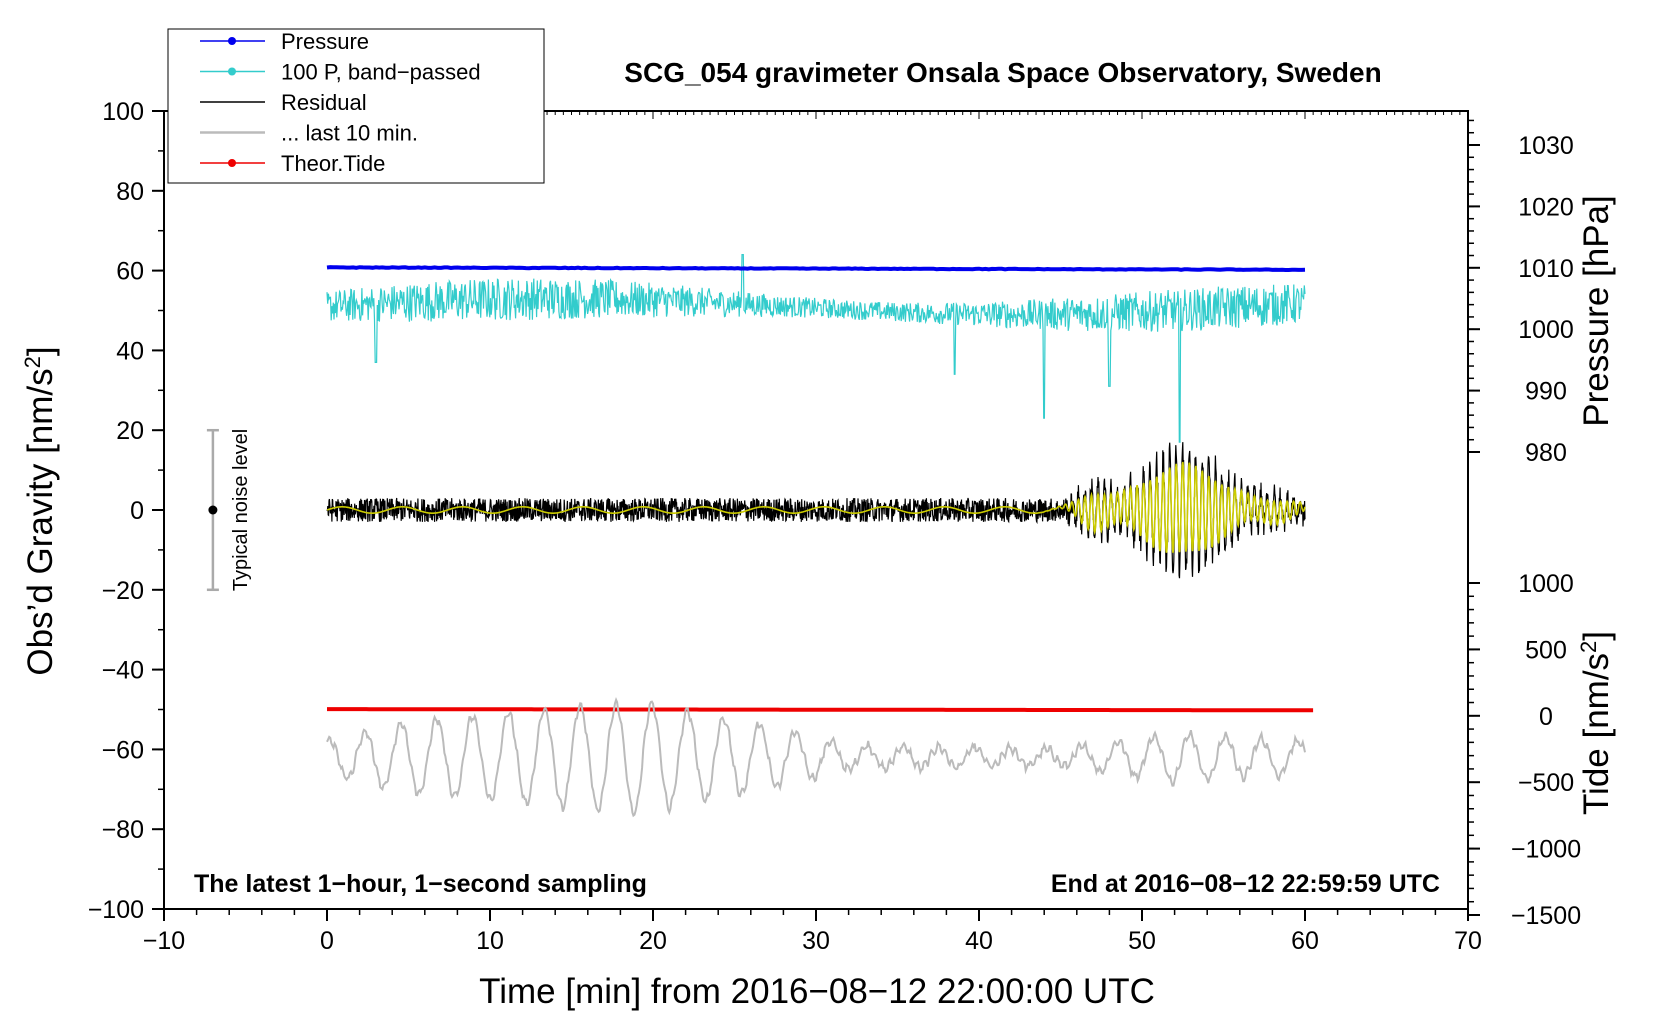 This screenshot has height=1020, width=1660. What do you see at coordinates (1305, 941) in the screenshot?
I see `x-tick-label: 60` at bounding box center [1305, 941].